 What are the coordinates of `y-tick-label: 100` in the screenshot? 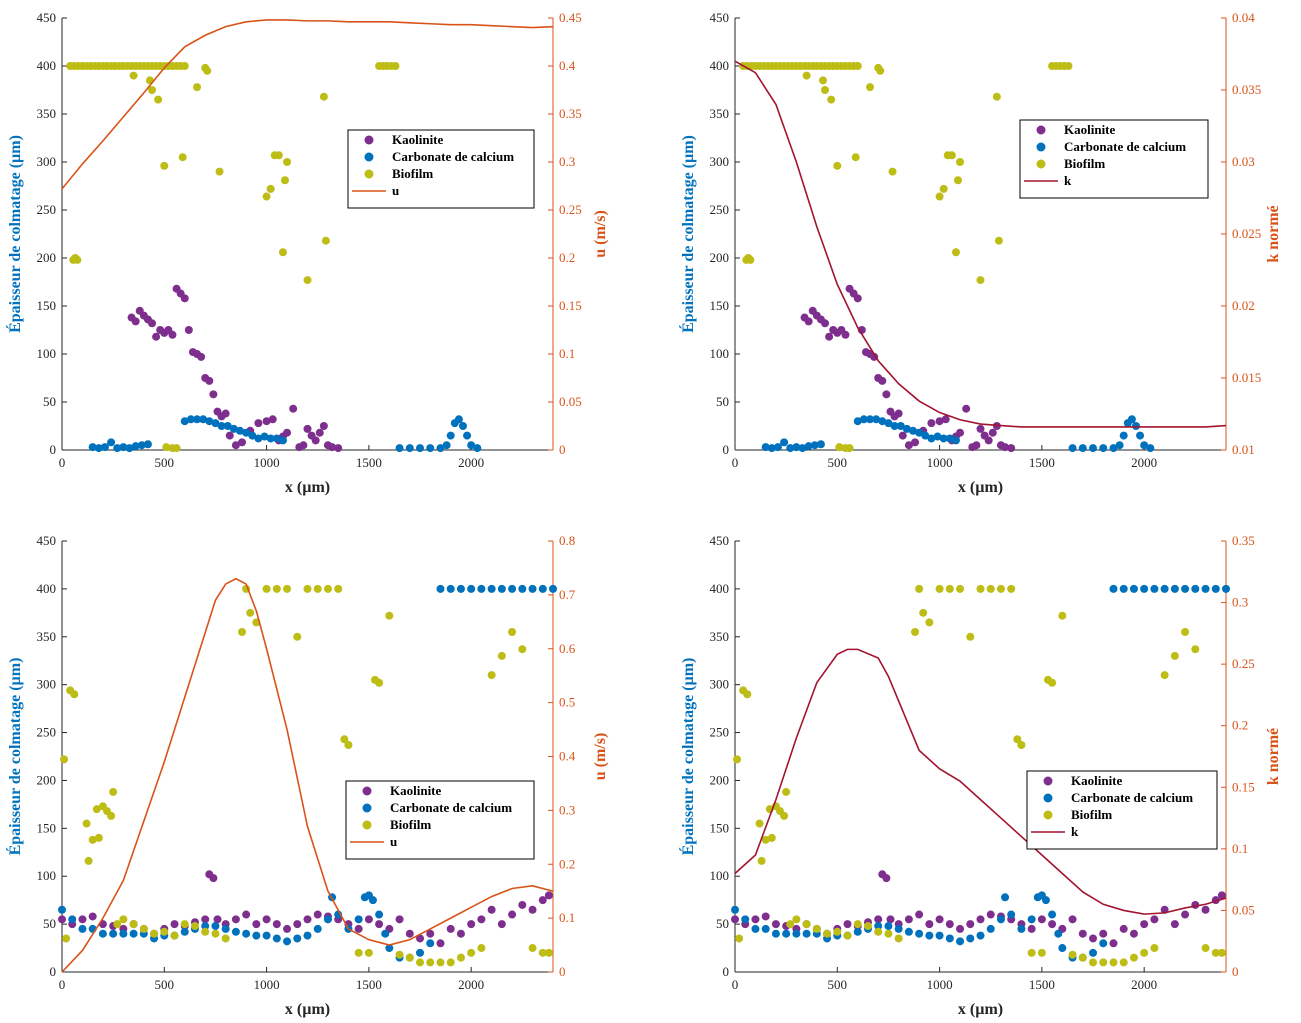 It's located at (47, 875).